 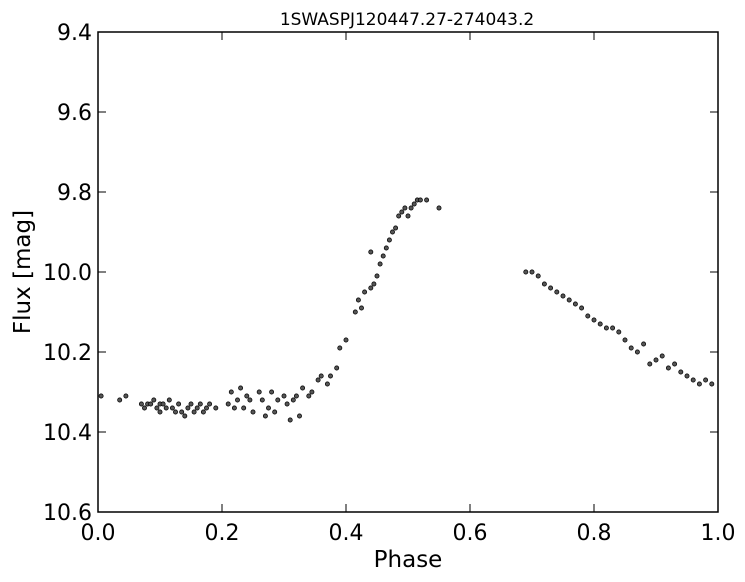 I want to click on y-tick-label: 10.2, so click(x=67, y=353).